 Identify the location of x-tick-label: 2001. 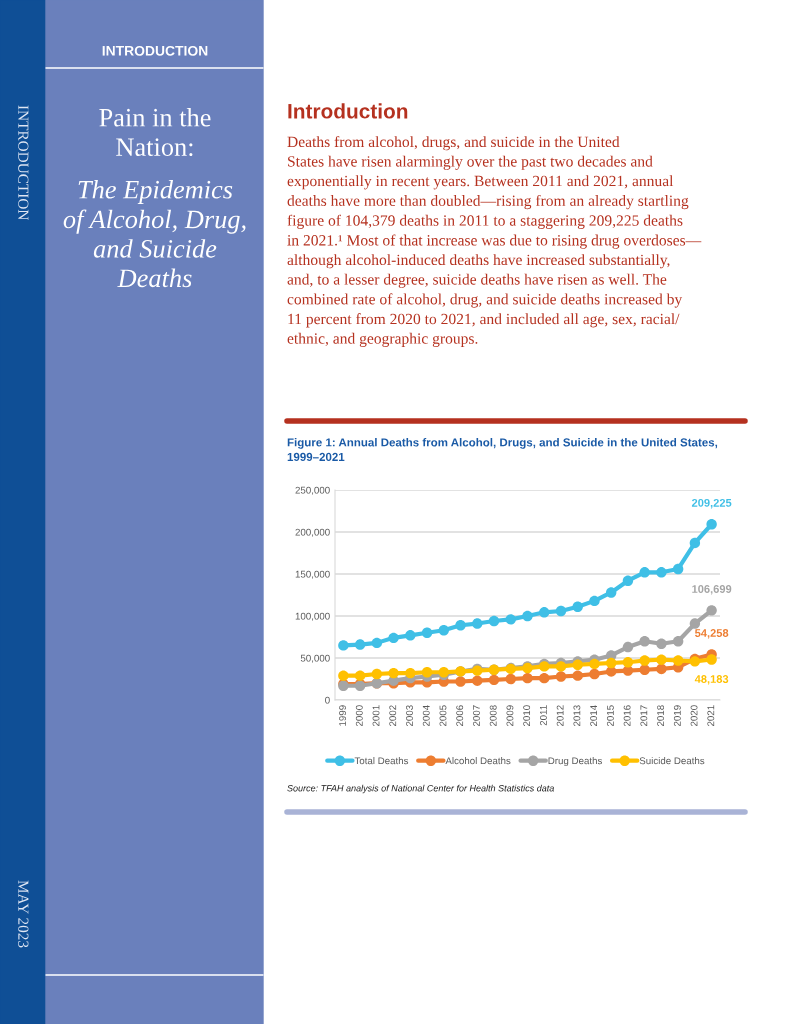
(376, 715).